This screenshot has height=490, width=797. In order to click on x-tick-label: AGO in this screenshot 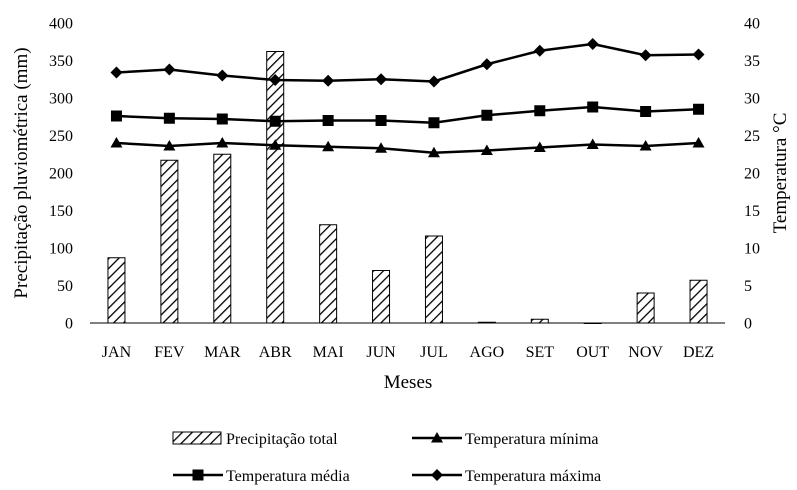, I will do `click(487, 352)`.